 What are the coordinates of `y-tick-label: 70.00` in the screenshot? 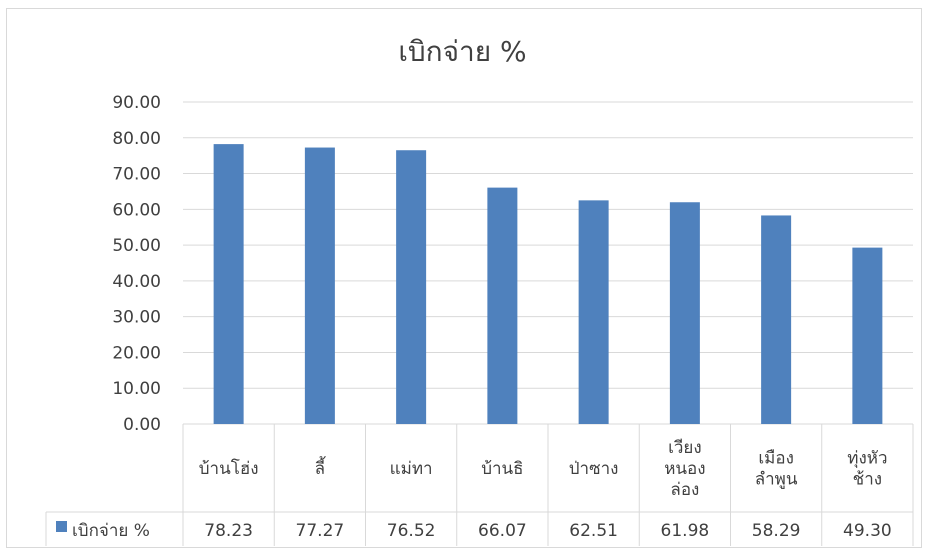 It's located at (136, 175).